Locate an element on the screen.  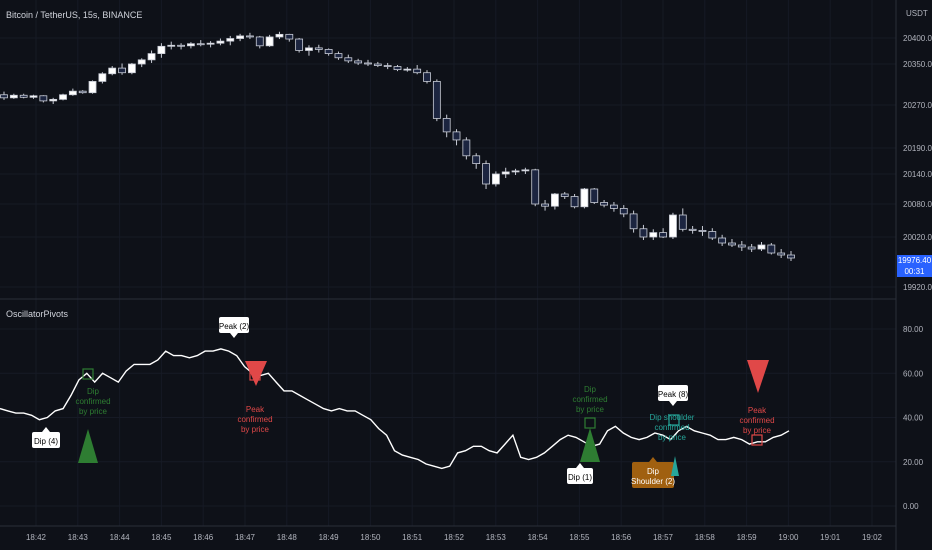
time-tick-label: 18:46 is located at coordinates (203, 537).